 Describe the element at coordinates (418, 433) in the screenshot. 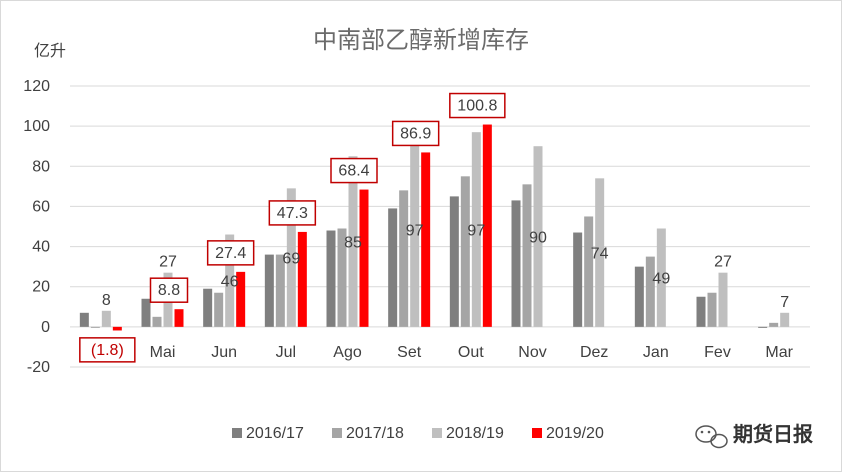

I see `legend: 2016/17 2017/18 2018/19 2019/20` at that location.